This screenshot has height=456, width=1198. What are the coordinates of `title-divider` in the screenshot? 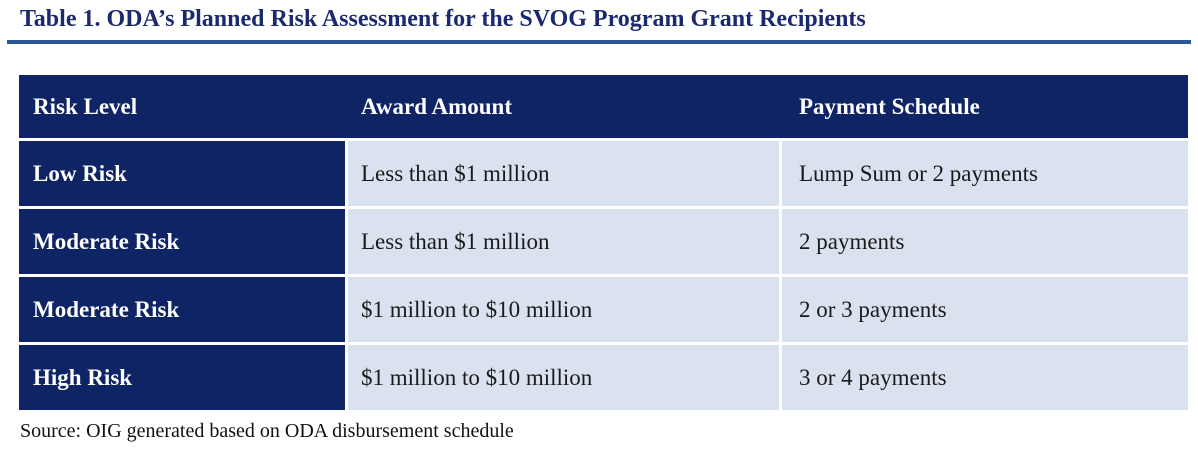 It's located at (599, 42).